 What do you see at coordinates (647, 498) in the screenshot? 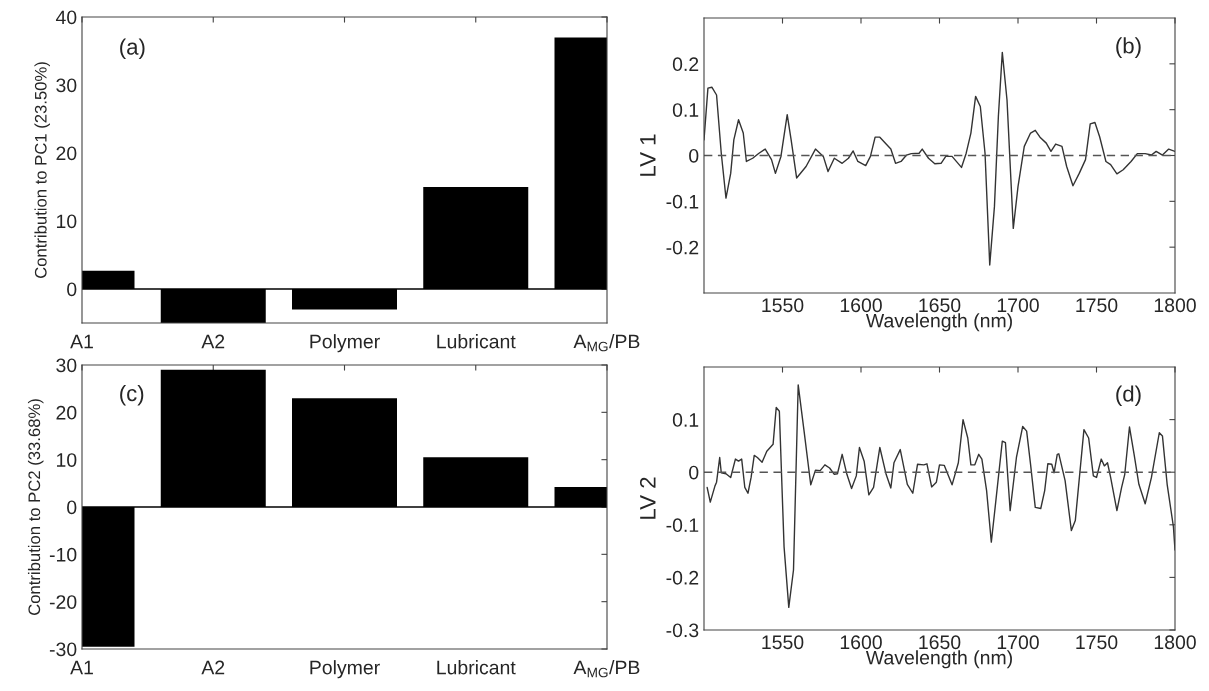
I see `y-axis-title: LV 2` at bounding box center [647, 498].